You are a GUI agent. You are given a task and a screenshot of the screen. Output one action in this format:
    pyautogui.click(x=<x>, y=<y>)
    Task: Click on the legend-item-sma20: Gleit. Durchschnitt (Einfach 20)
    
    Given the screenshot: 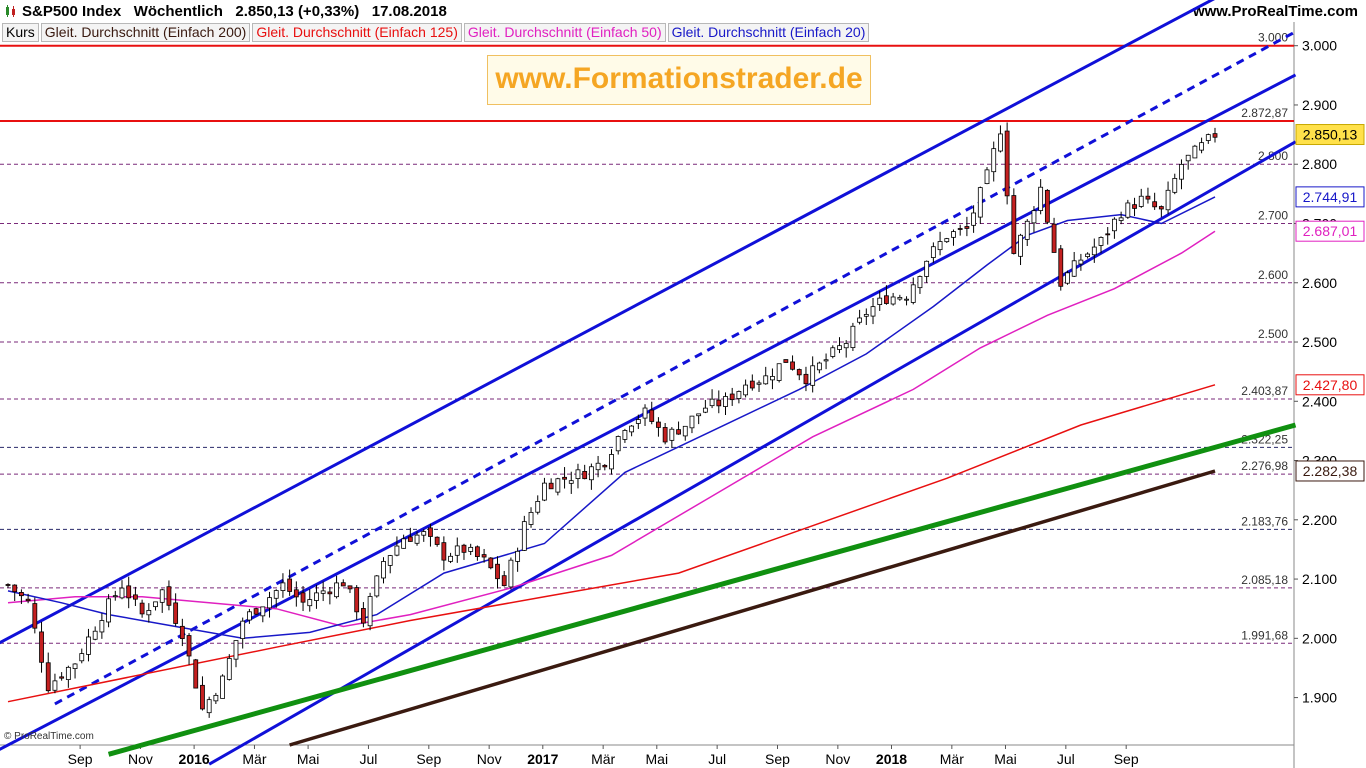 What is the action you would take?
    pyautogui.click(x=768, y=32)
    